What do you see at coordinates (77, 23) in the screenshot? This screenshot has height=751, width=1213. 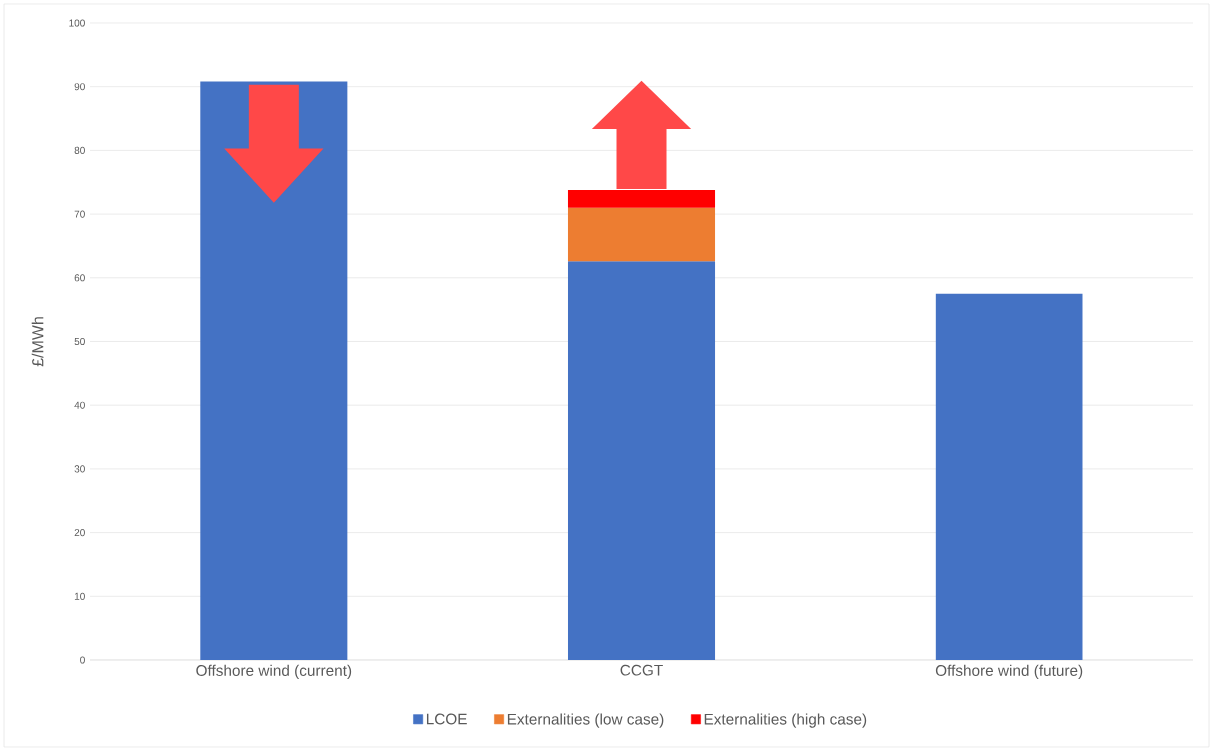 I see `y-tick-label: 100` at bounding box center [77, 23].